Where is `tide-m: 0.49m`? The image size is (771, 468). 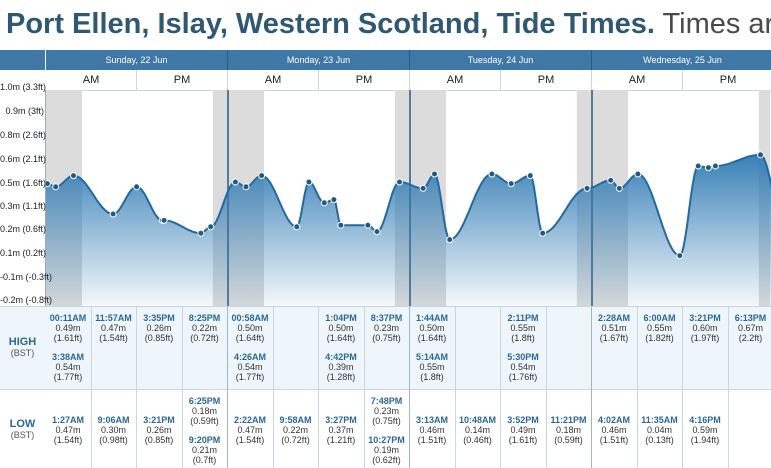
tide-m: 0.49m is located at coordinates (523, 430).